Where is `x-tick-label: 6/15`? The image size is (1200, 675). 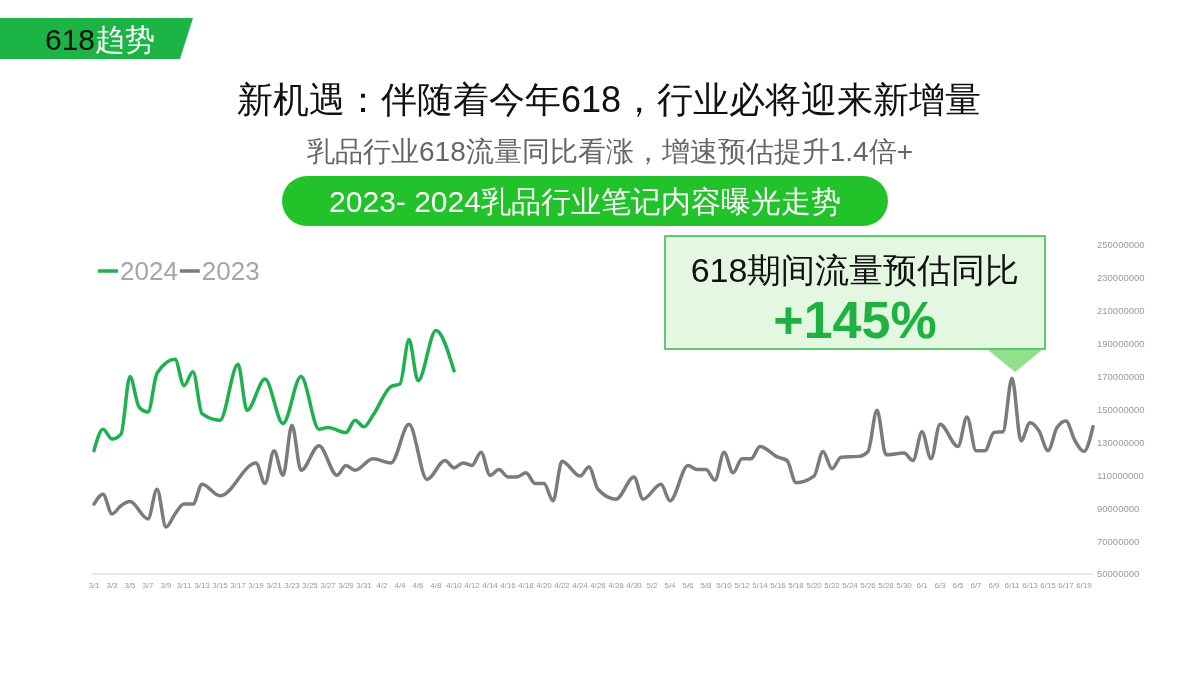
x-tick-label: 6/15 is located at coordinates (1048, 585).